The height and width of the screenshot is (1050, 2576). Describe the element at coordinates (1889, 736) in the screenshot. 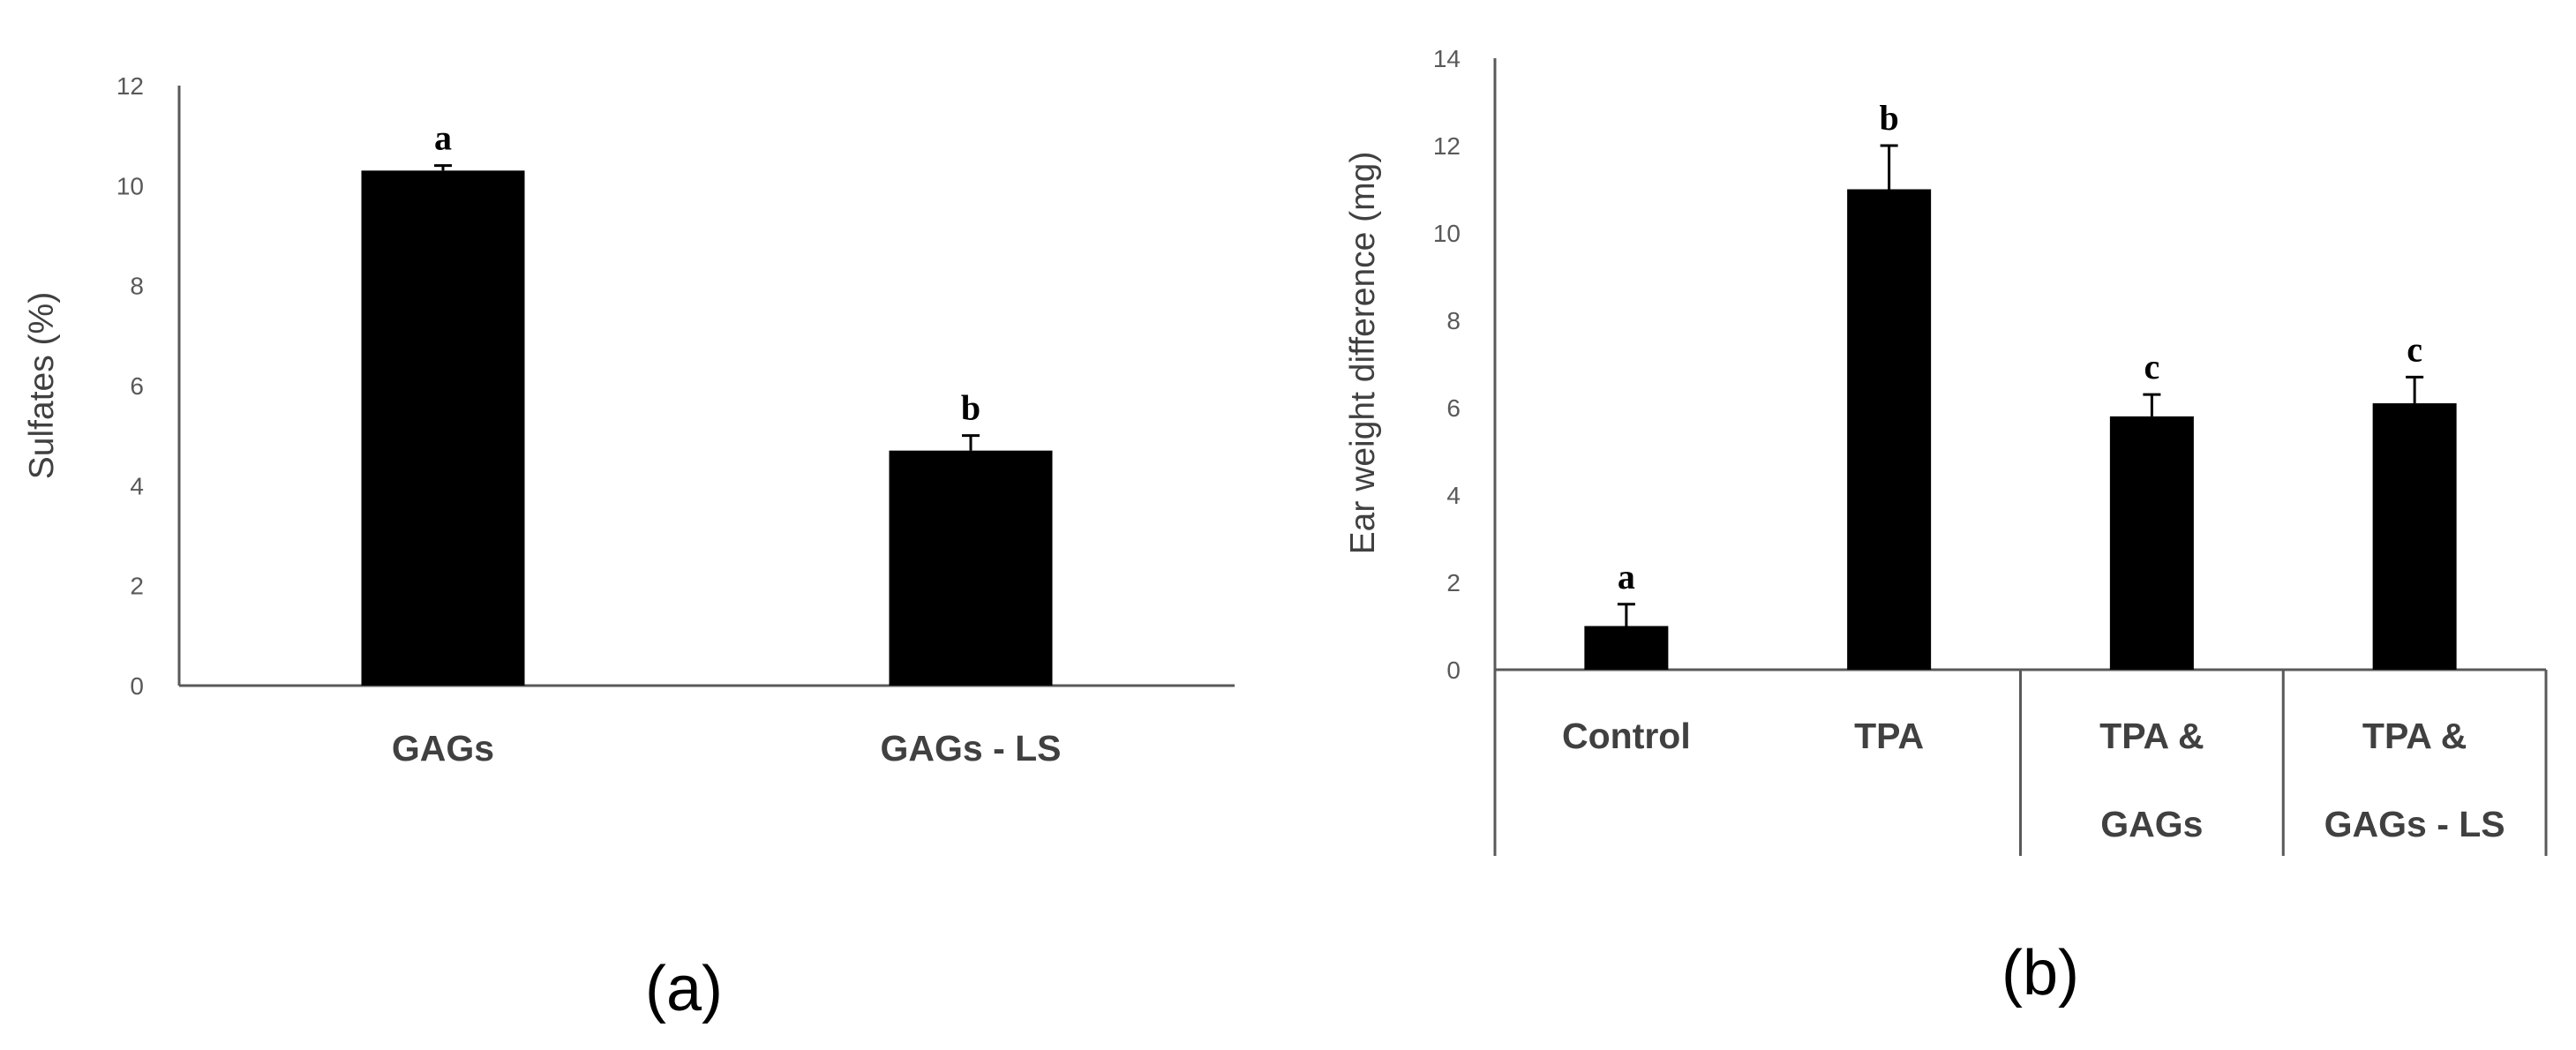

I see `x-category-label: TPA` at that location.